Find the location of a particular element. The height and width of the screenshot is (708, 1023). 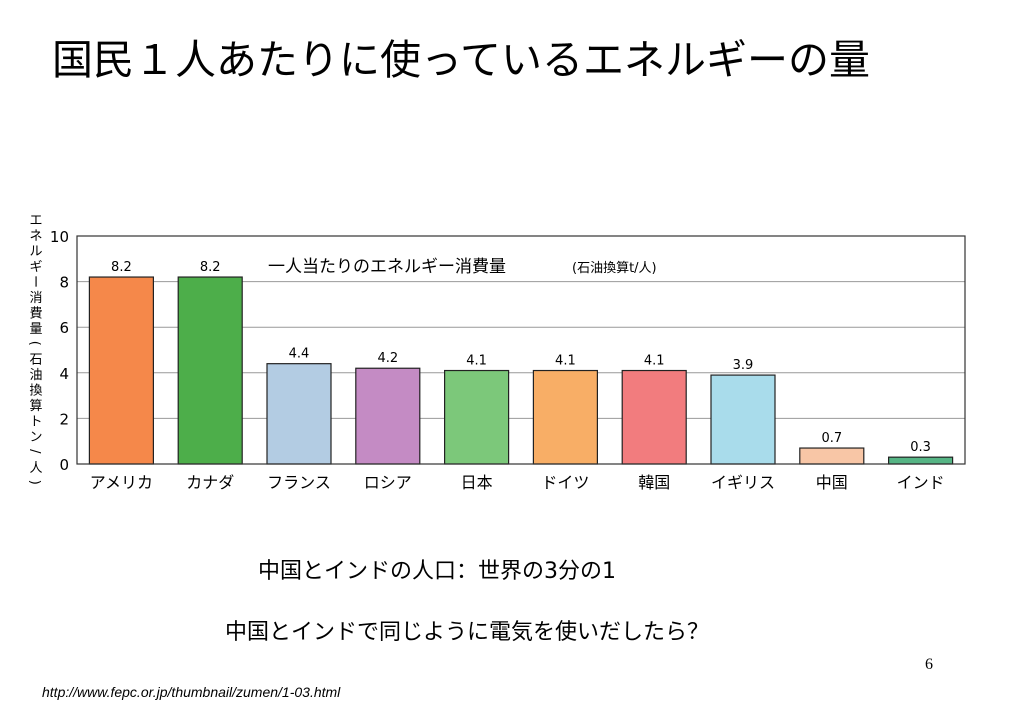

y-tick-label: 4 is located at coordinates (64, 374).